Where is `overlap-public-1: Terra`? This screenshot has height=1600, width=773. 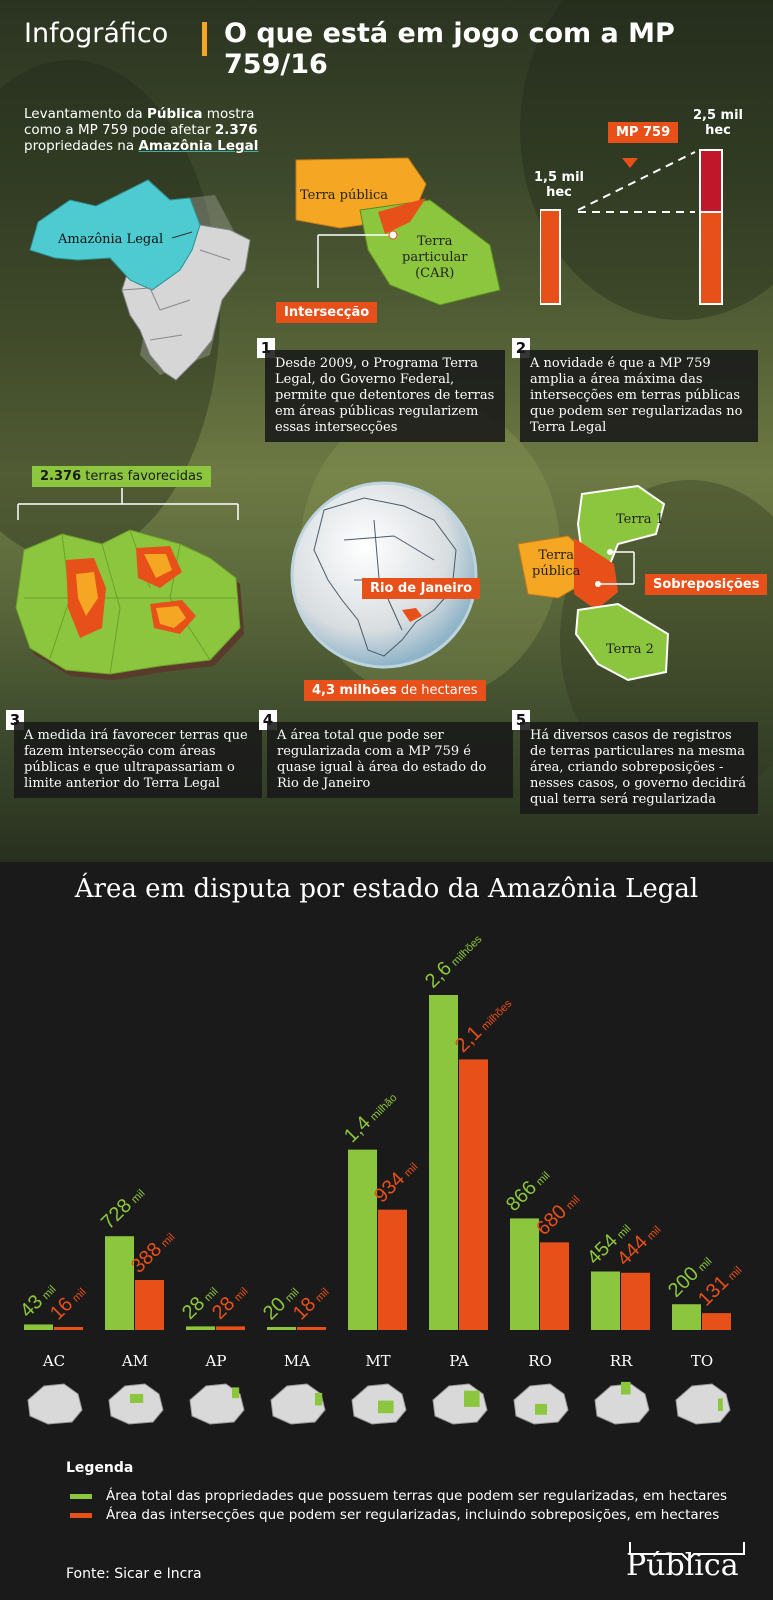 overlap-public-1: Terra is located at coordinates (556, 555).